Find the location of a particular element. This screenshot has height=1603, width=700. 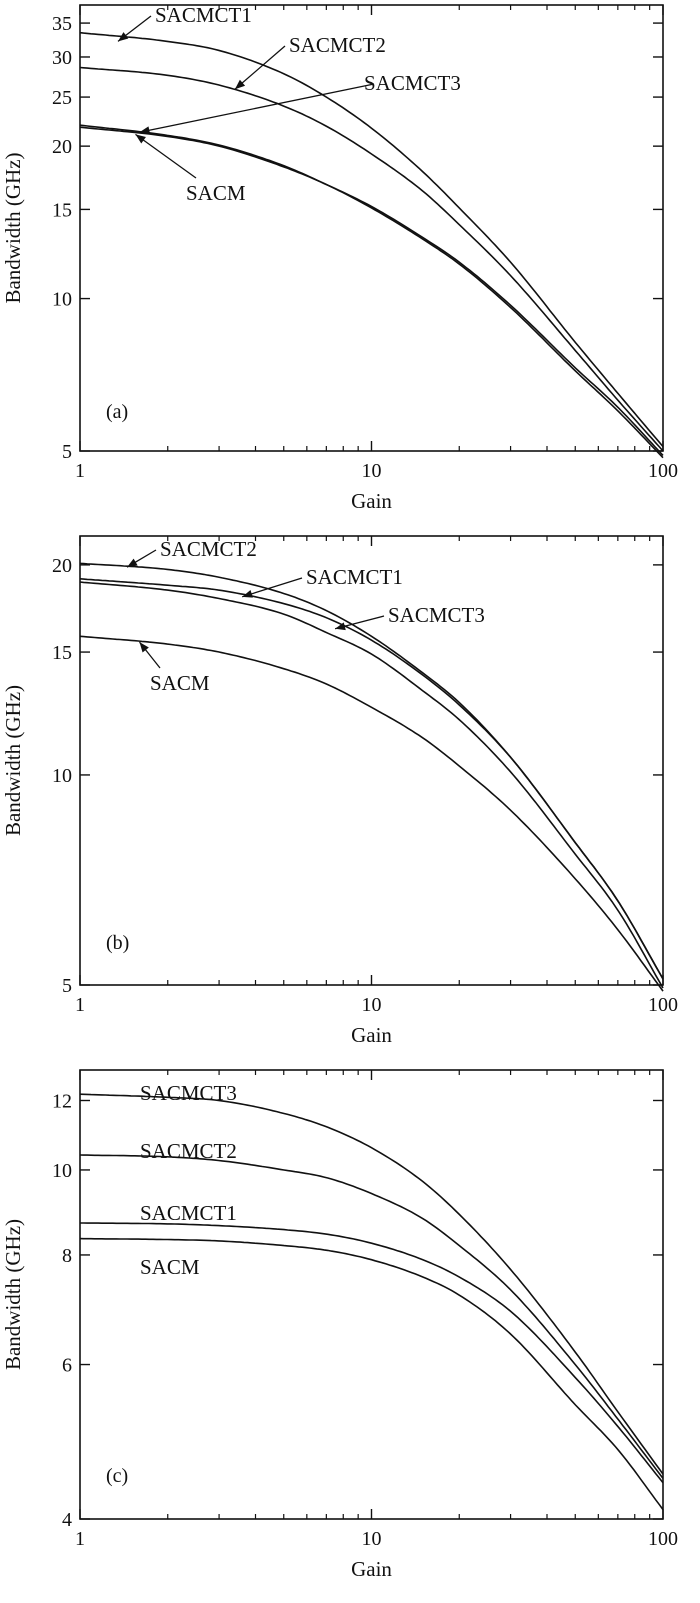

y-tick-label: 30 is located at coordinates (62, 58).